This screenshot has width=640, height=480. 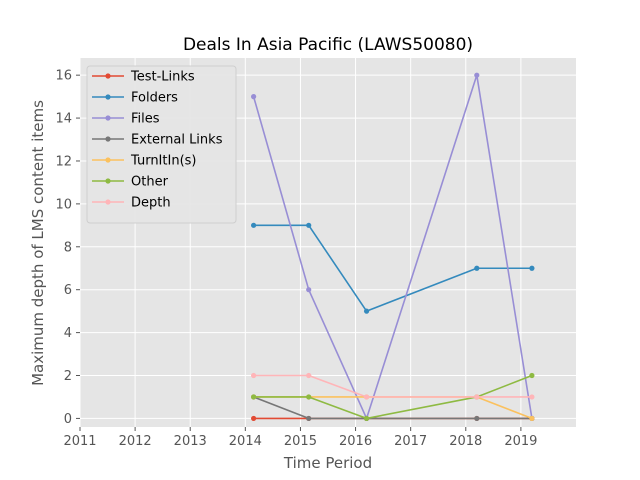 I want to click on legend-label: Other, so click(x=150, y=182).